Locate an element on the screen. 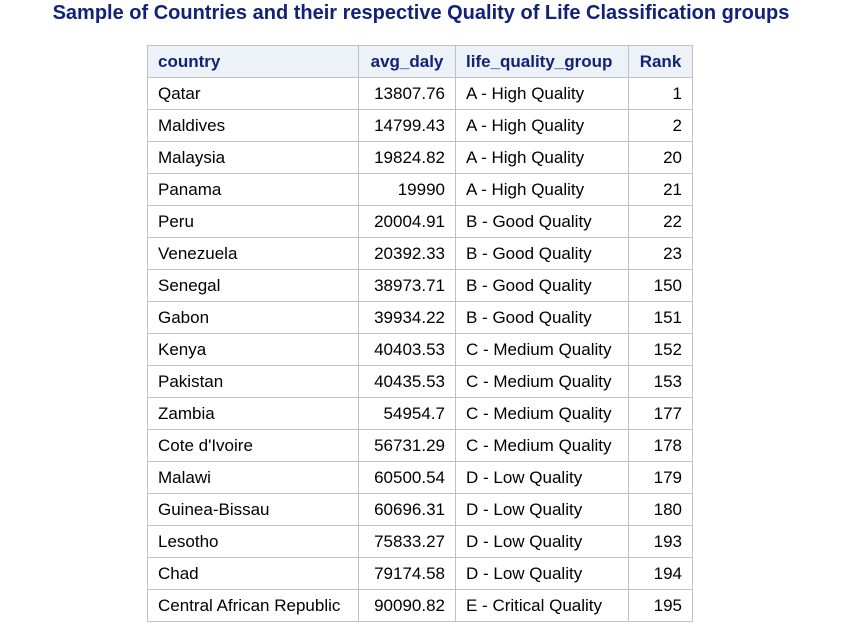 The width and height of the screenshot is (842, 625). cell-country: Chad is located at coordinates (253, 573).